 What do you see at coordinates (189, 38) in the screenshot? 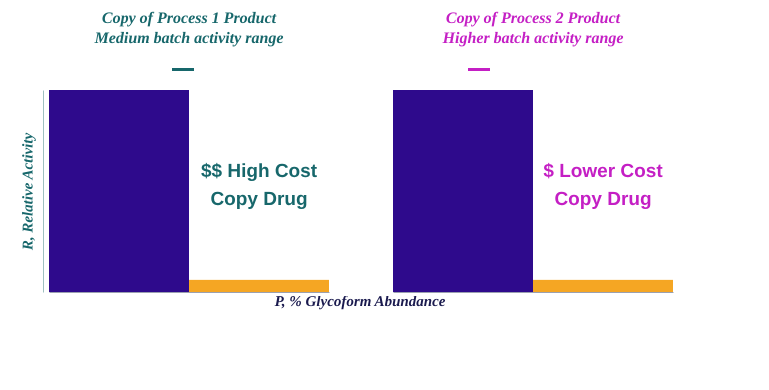
I see `chart-subtitle: Medium batch activity range` at bounding box center [189, 38].